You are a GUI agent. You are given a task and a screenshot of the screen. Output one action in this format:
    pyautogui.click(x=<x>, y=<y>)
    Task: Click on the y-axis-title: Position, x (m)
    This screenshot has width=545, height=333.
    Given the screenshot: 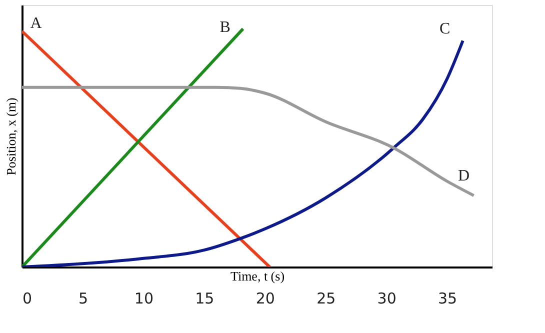 What is the action you would take?
    pyautogui.click(x=11, y=137)
    